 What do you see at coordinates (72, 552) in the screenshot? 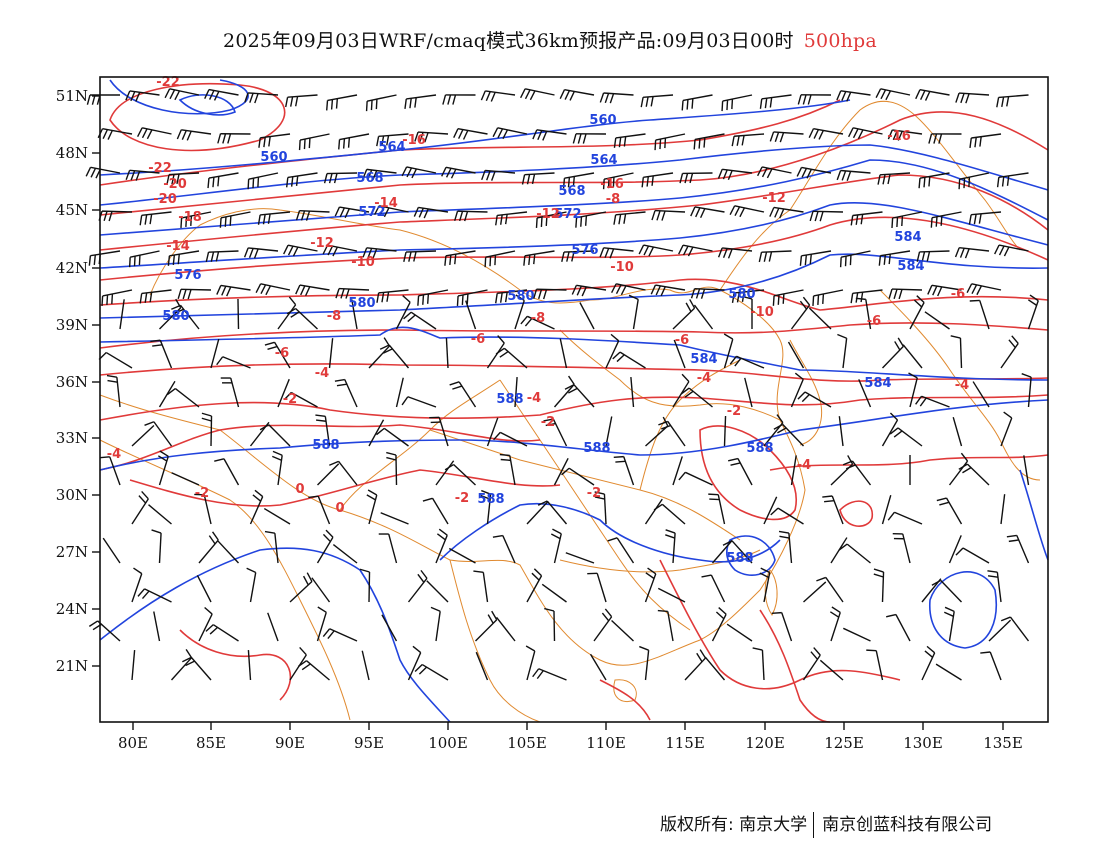
I see `lat-tick-label: 27N` at bounding box center [72, 552].